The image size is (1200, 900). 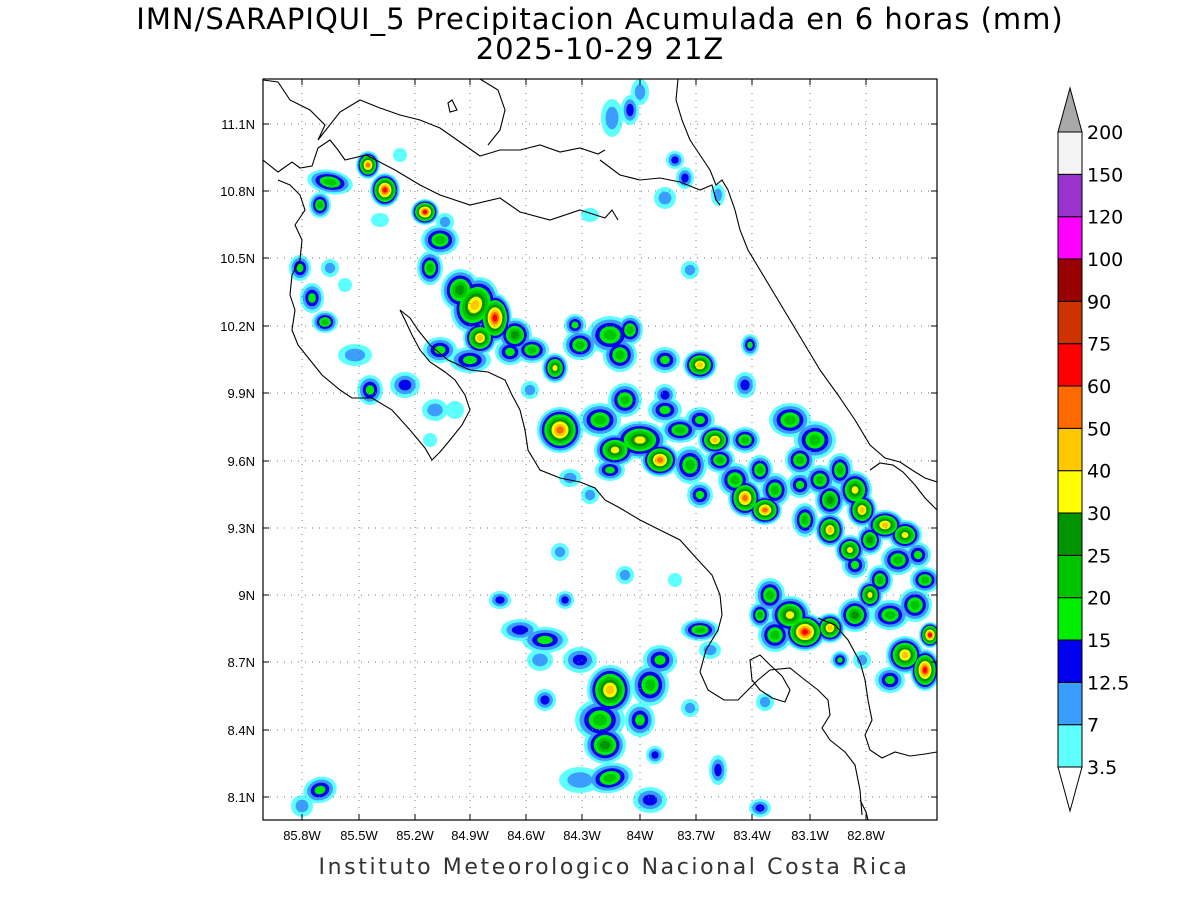 What do you see at coordinates (241, 461) in the screenshot?
I see `lat-label: 9.6N` at bounding box center [241, 461].